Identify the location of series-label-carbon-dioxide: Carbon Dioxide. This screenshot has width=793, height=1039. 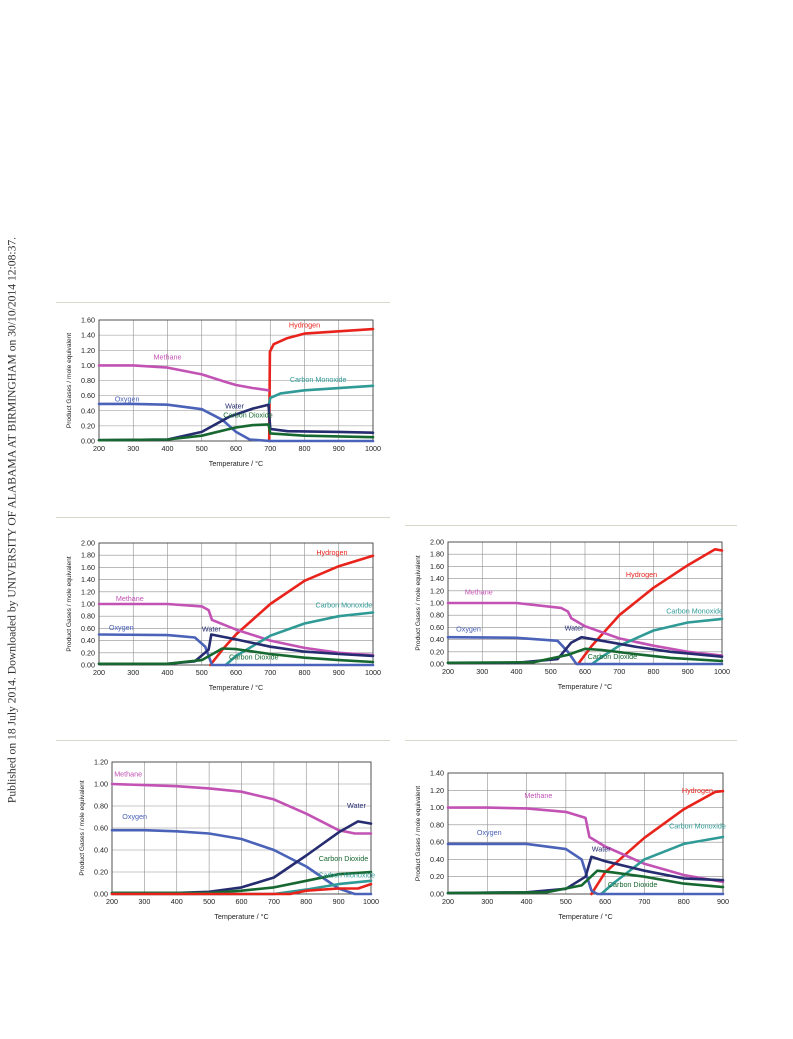
(254, 657).